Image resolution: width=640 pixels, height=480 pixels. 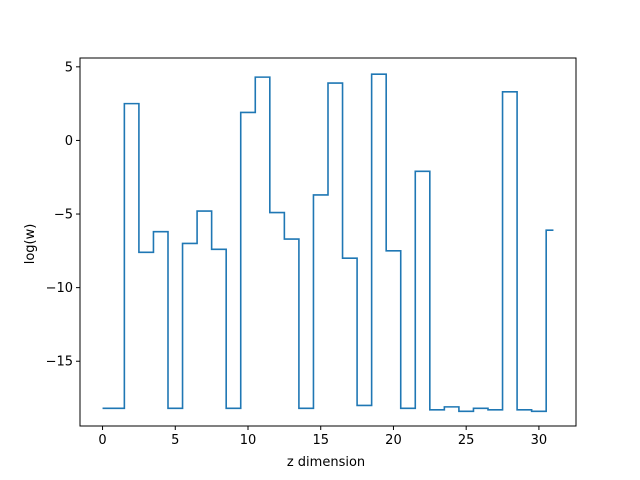 I want to click on y-tick-label: −5, so click(x=63, y=215).